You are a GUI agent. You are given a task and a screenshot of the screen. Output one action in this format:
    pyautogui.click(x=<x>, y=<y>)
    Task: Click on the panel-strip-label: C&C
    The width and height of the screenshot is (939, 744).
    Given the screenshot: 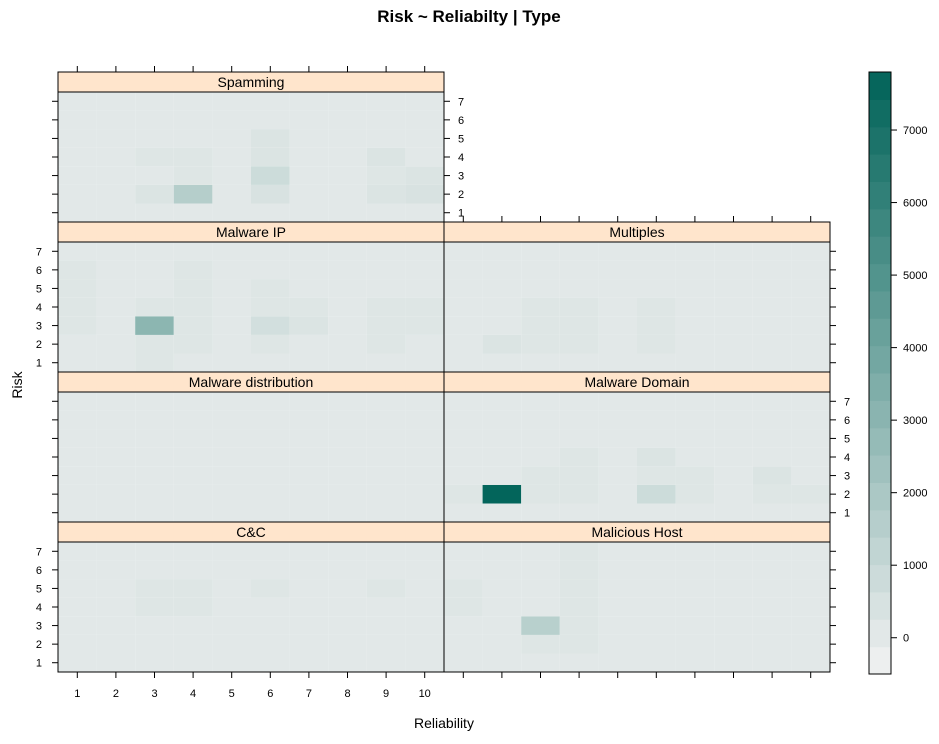 What is the action you would take?
    pyautogui.click(x=251, y=532)
    